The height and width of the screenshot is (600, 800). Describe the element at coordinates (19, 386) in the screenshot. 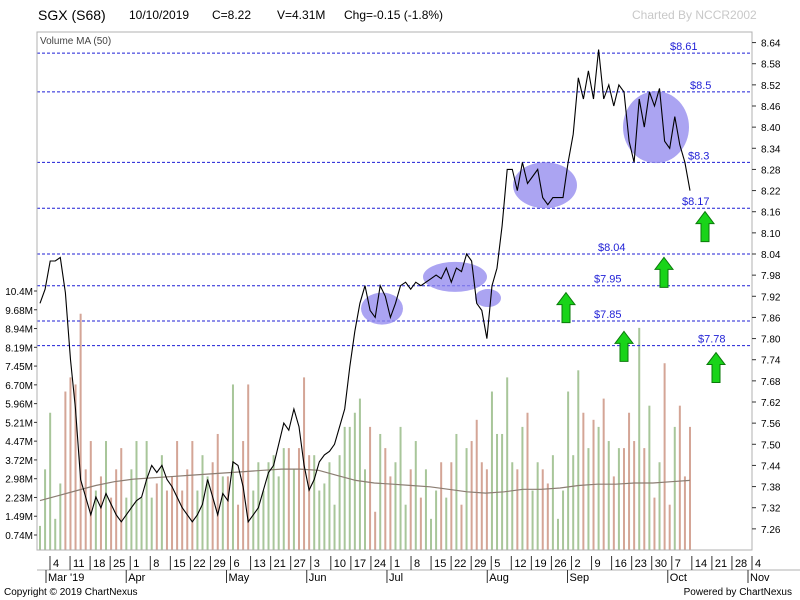

I see `volume-tick-label: 6.70M` at that location.